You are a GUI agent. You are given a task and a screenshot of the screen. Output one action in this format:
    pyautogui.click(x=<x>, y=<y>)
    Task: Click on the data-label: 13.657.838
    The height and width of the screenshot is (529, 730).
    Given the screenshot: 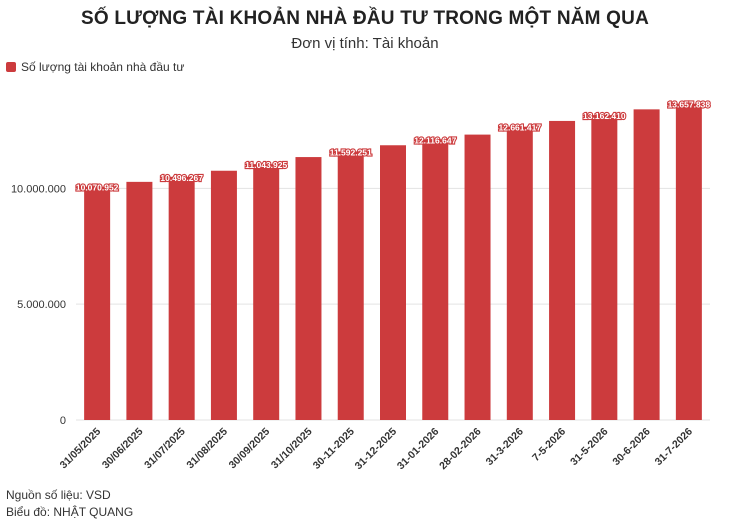 What is the action you would take?
    pyautogui.click(x=689, y=105)
    